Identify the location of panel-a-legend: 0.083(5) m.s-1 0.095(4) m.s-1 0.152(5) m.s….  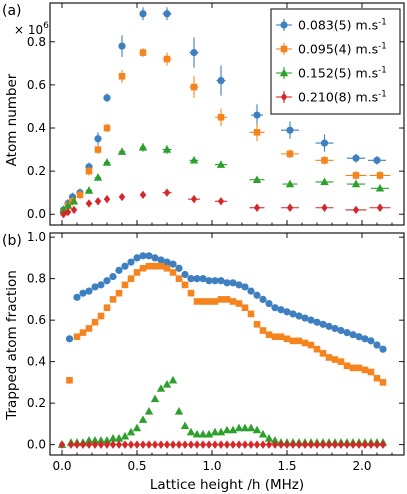
(335, 61).